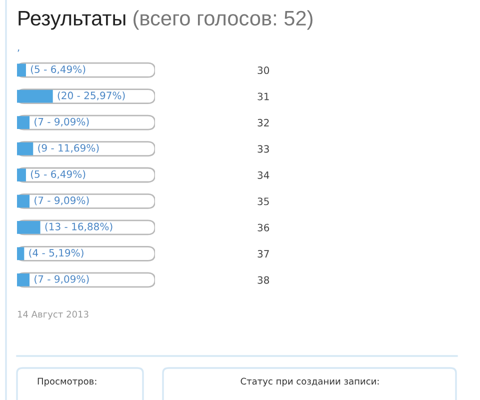 This screenshot has width=480, height=400. I want to click on text: Статус при создании записи:, so click(309, 382).